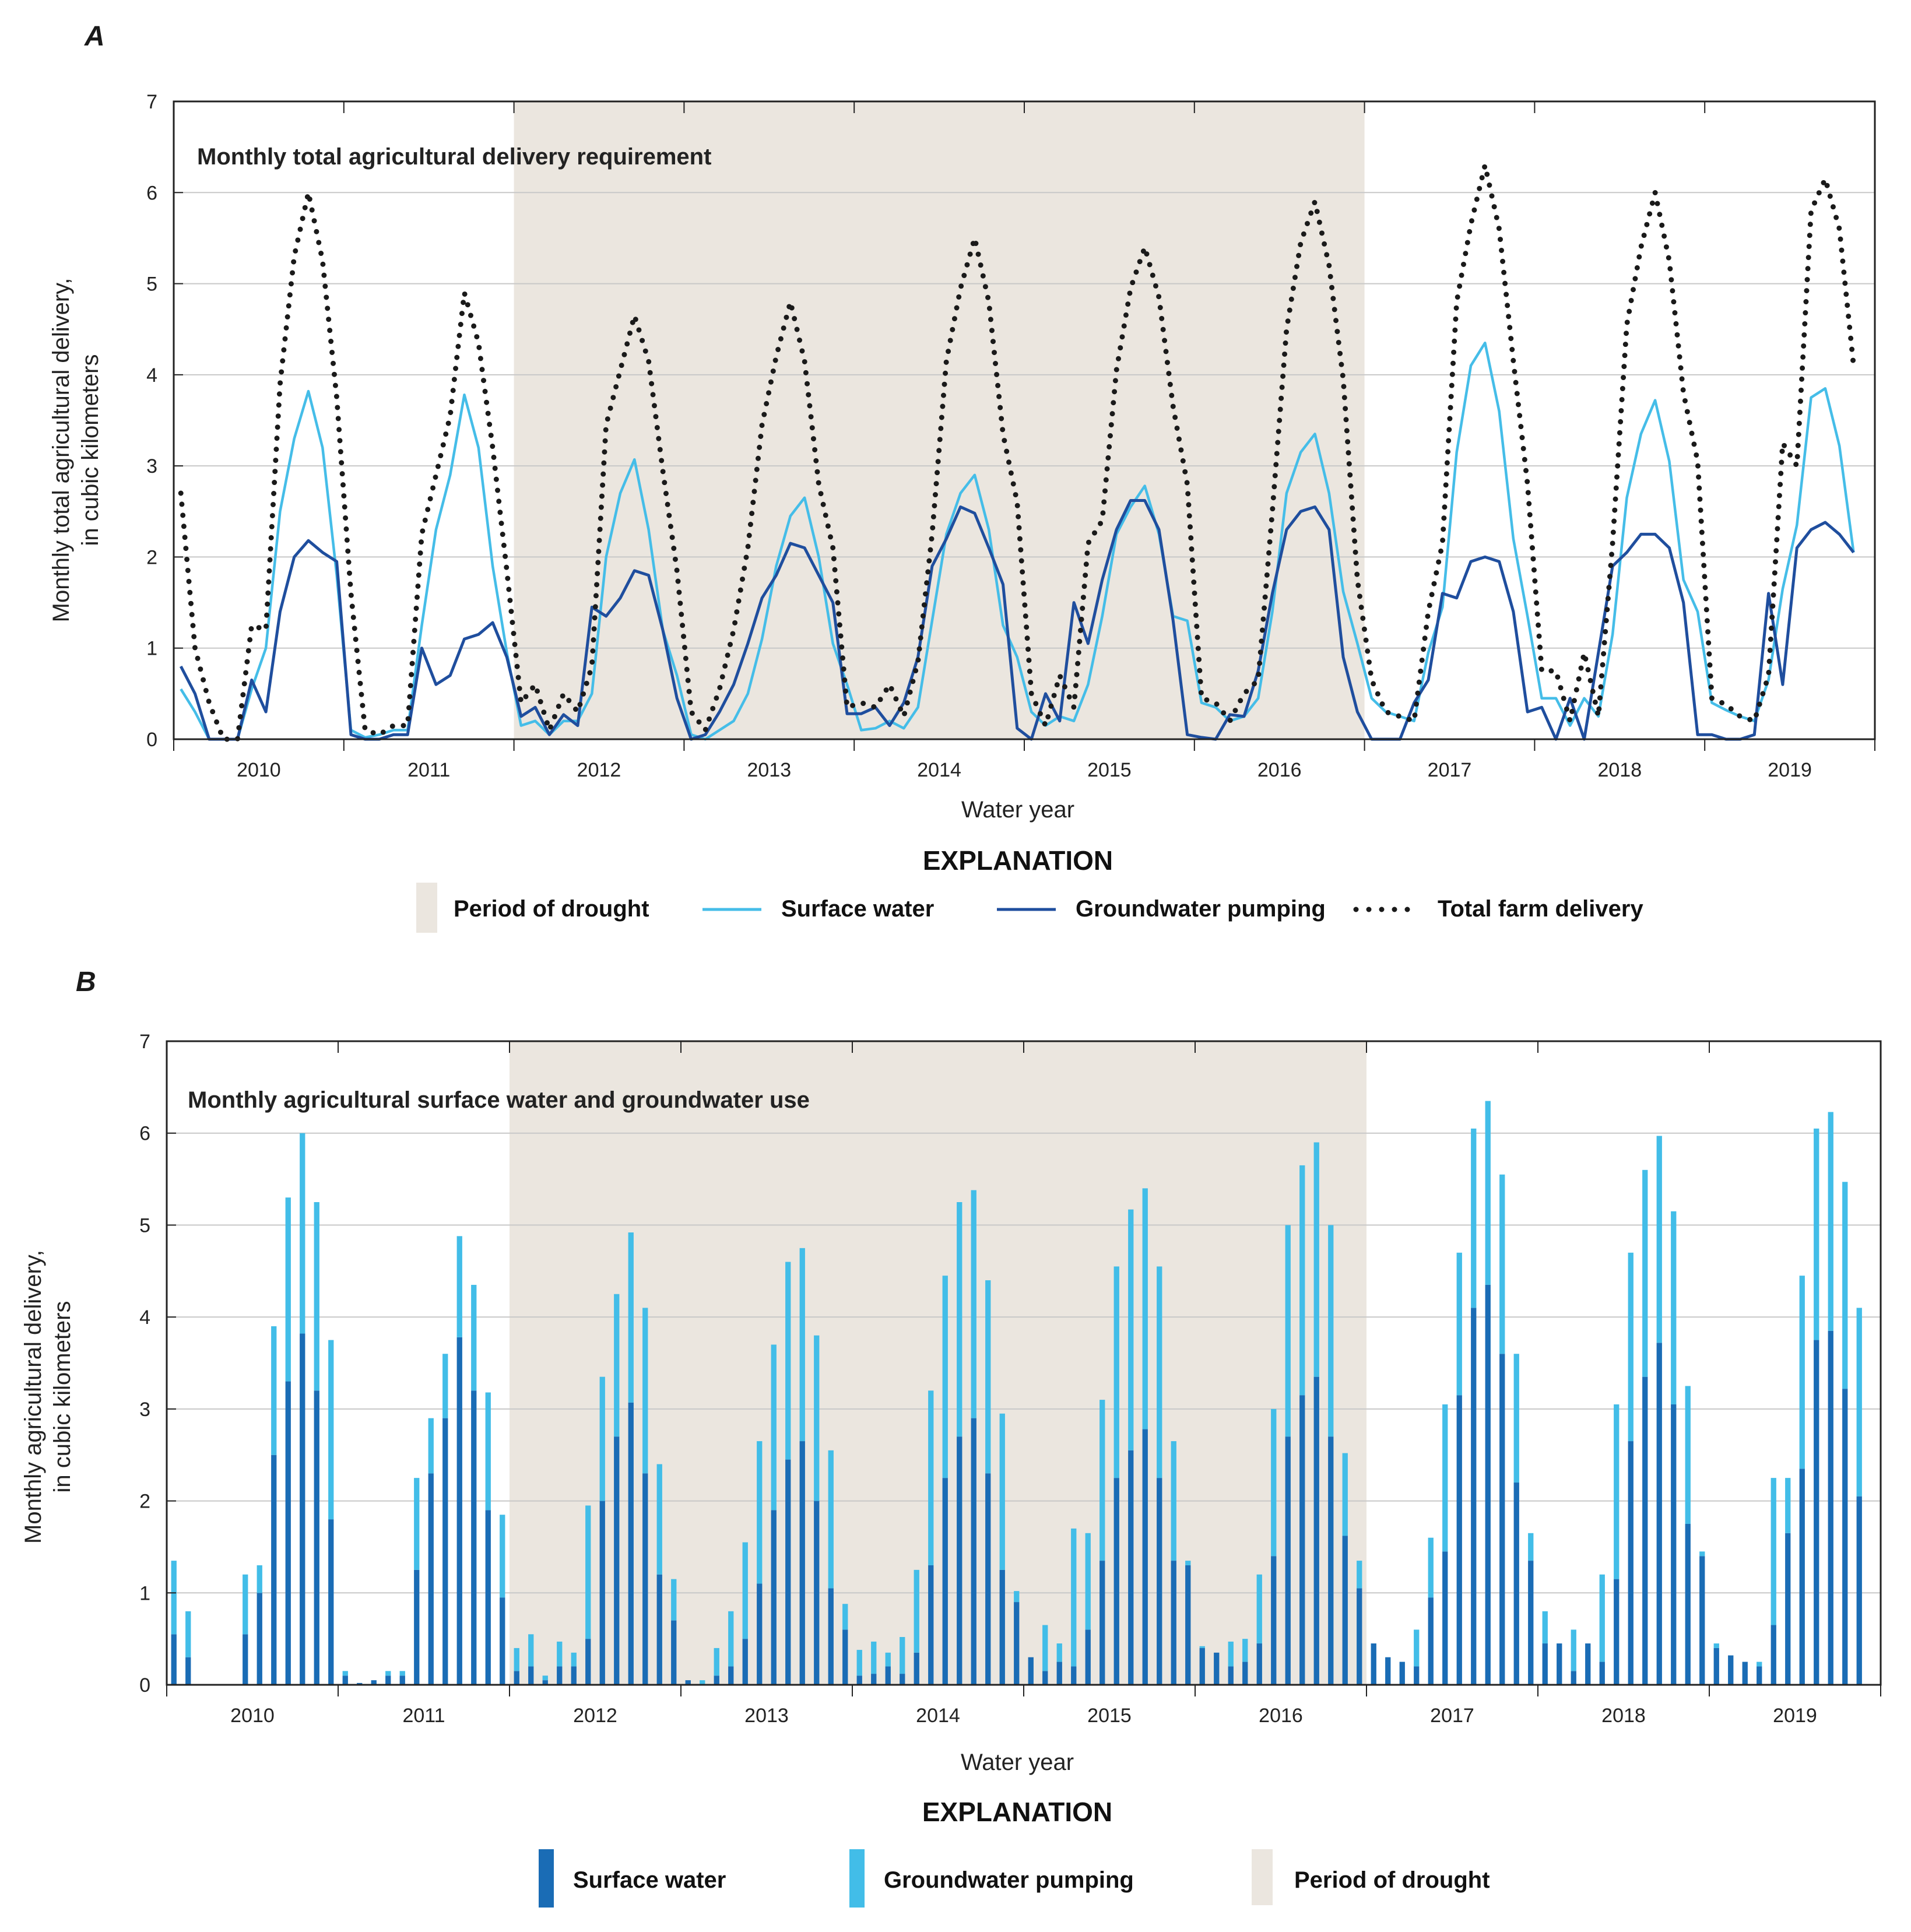 This screenshot has width=1911, height=1932. Describe the element at coordinates (1540, 909) in the screenshot. I see `legend-total-farm-delivery-label: Total farm delivery` at that location.